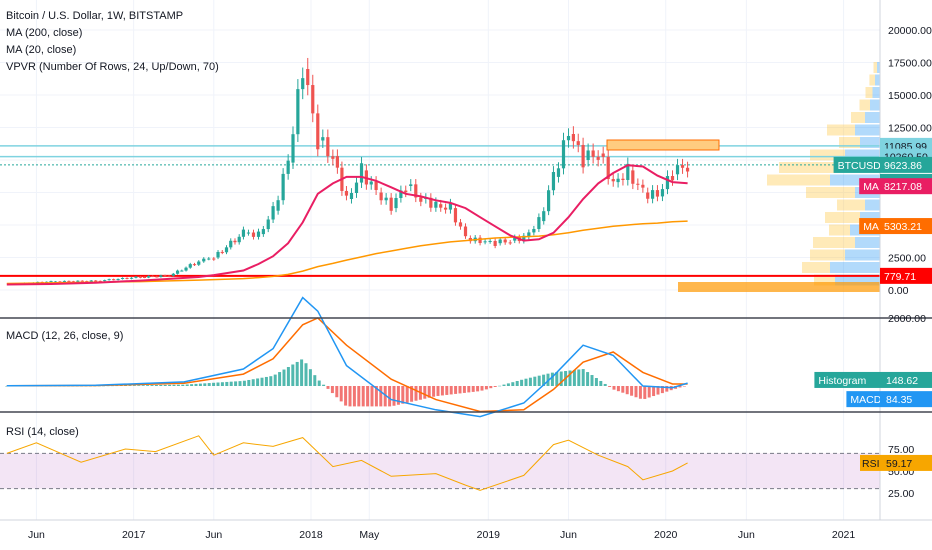  Describe the element at coordinates (844, 535) in the screenshot. I see `time-tick-label: 2021` at that location.